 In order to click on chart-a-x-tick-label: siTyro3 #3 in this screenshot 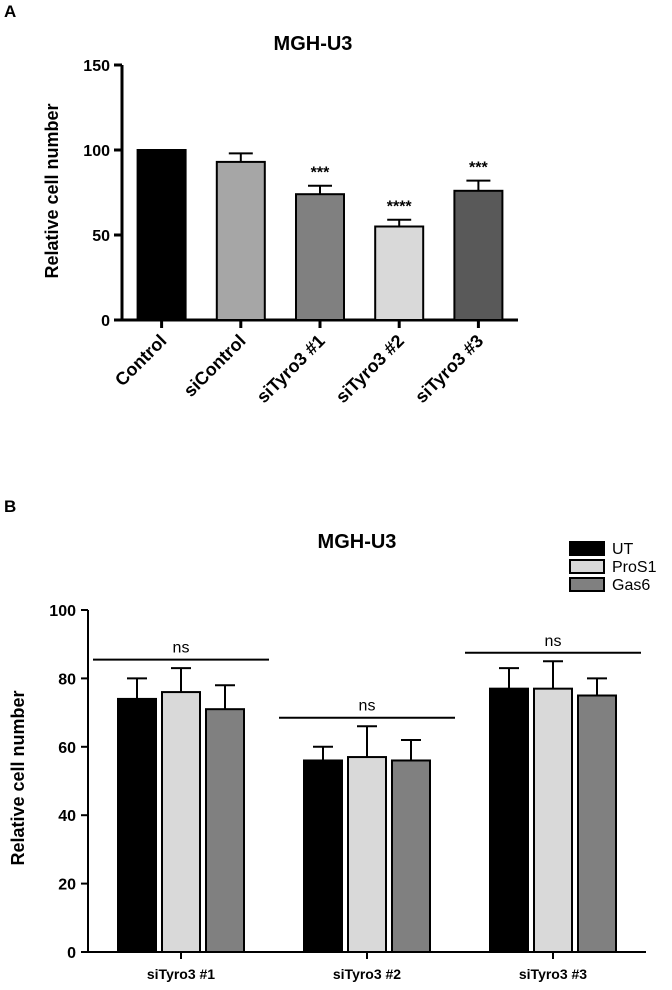, I will do `click(449, 369)`.